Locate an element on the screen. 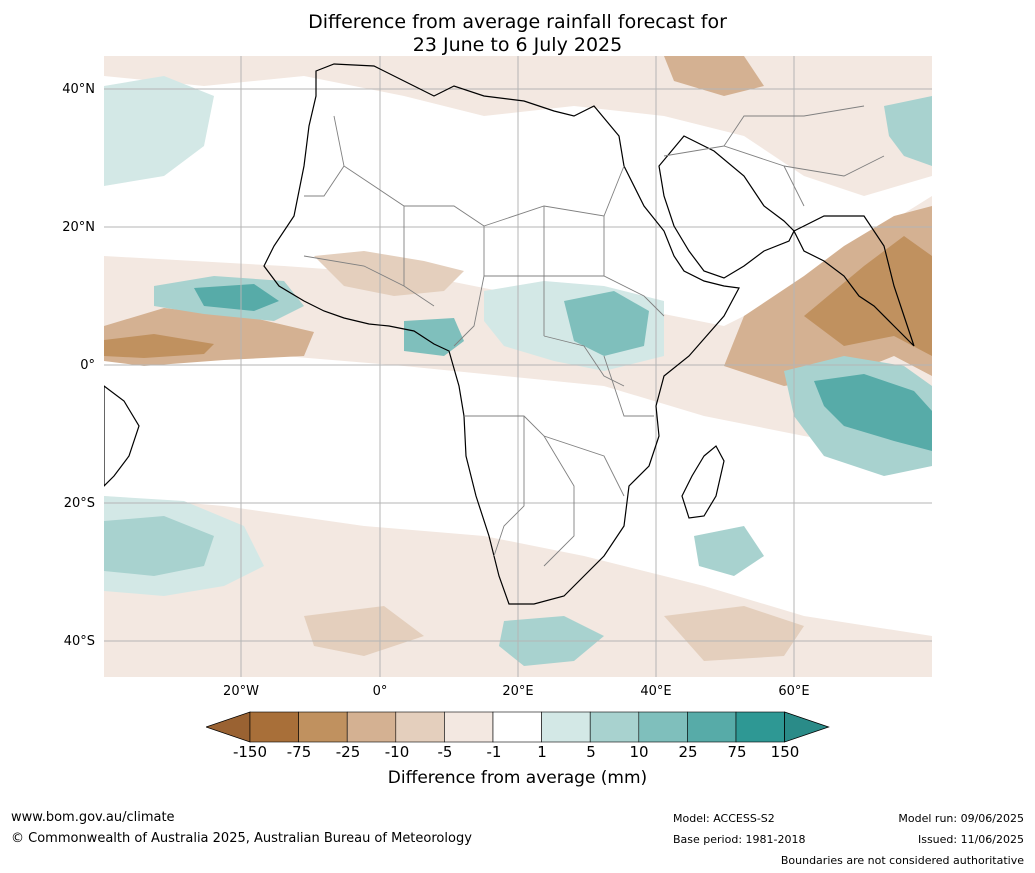 The image size is (1035, 873). colorbar-tick-label: -25 is located at coordinates (348, 752).